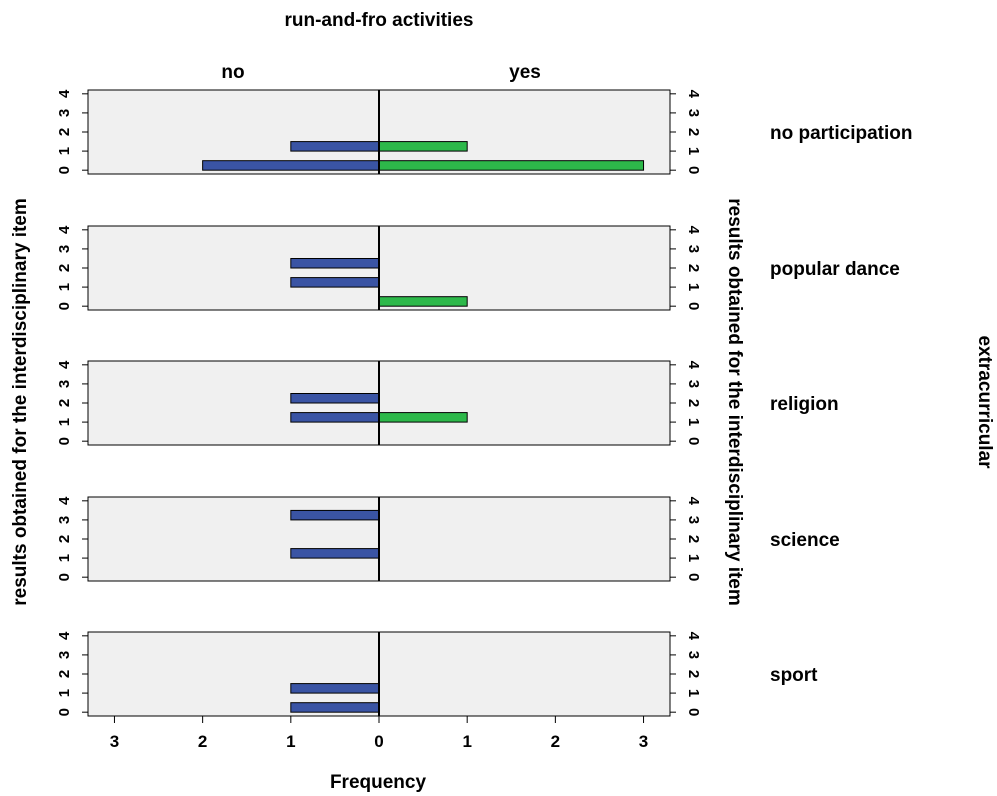 The image size is (997, 796). What do you see at coordinates (379, 20) in the screenshot?
I see `chart-title: run-and-fro activities` at bounding box center [379, 20].